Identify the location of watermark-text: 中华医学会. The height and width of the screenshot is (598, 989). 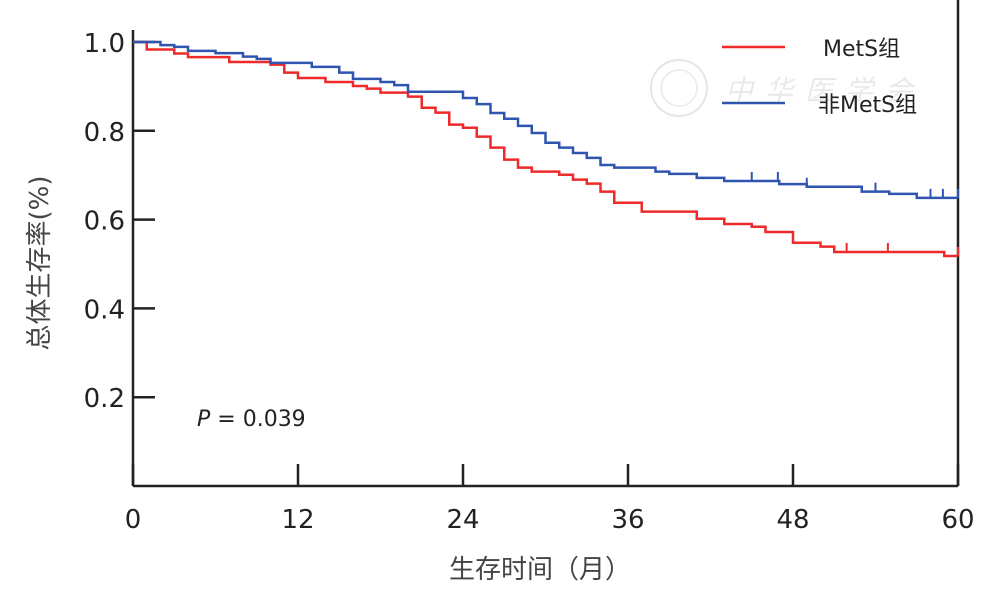
(825, 90).